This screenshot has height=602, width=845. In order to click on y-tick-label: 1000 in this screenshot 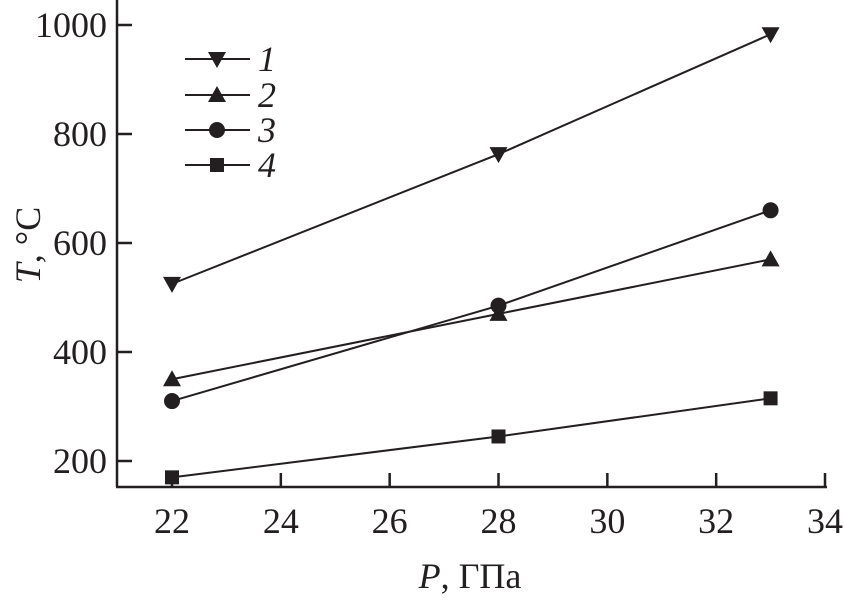, I will do `click(71, 25)`.